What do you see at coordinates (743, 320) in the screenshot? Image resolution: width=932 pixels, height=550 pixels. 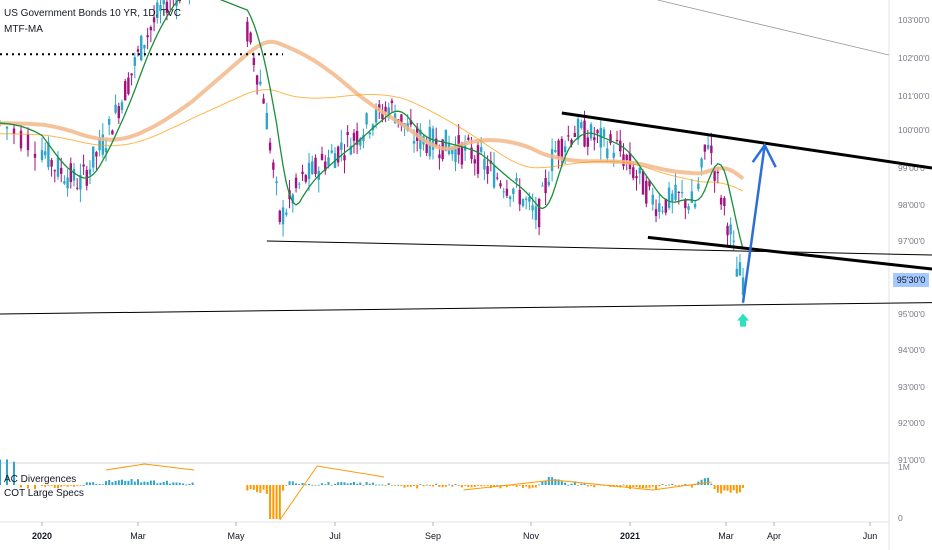 I see `marker-up-arrow` at bounding box center [743, 320].